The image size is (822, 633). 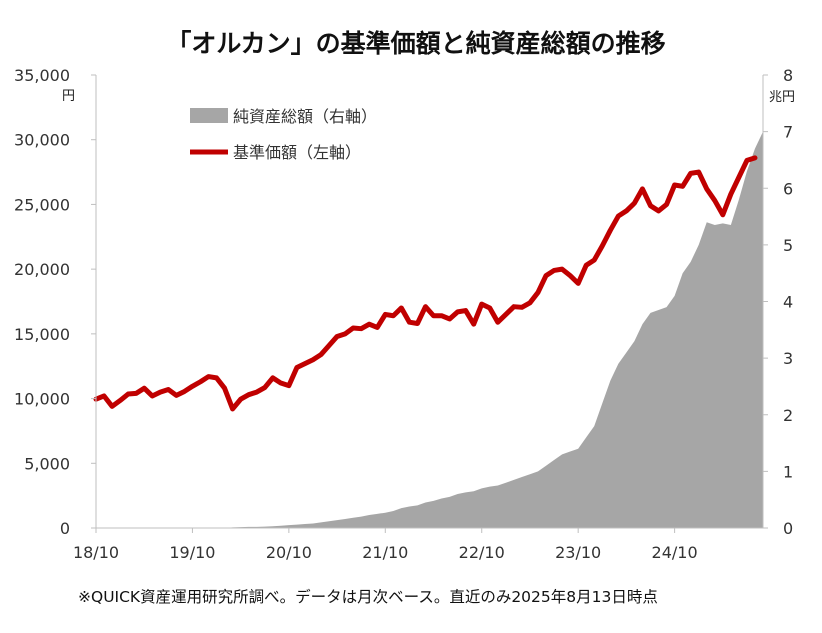 I want to click on legend-label-area: 純資産総額（右軸）, so click(x=305, y=116).